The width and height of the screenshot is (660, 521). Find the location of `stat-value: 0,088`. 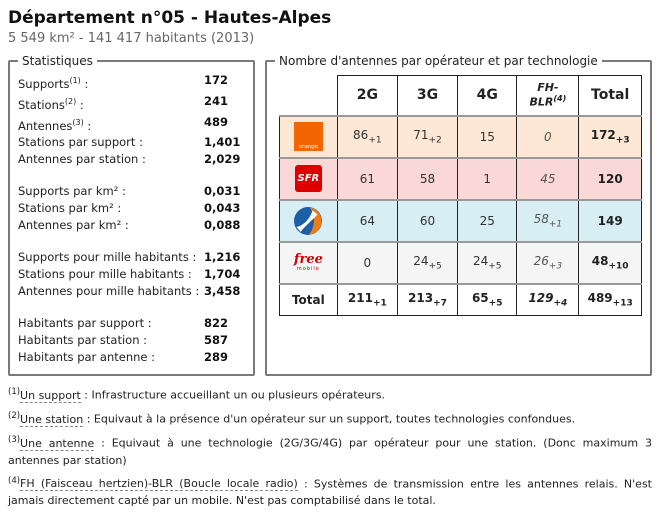

stat-value: 0,088 is located at coordinates (222, 225).